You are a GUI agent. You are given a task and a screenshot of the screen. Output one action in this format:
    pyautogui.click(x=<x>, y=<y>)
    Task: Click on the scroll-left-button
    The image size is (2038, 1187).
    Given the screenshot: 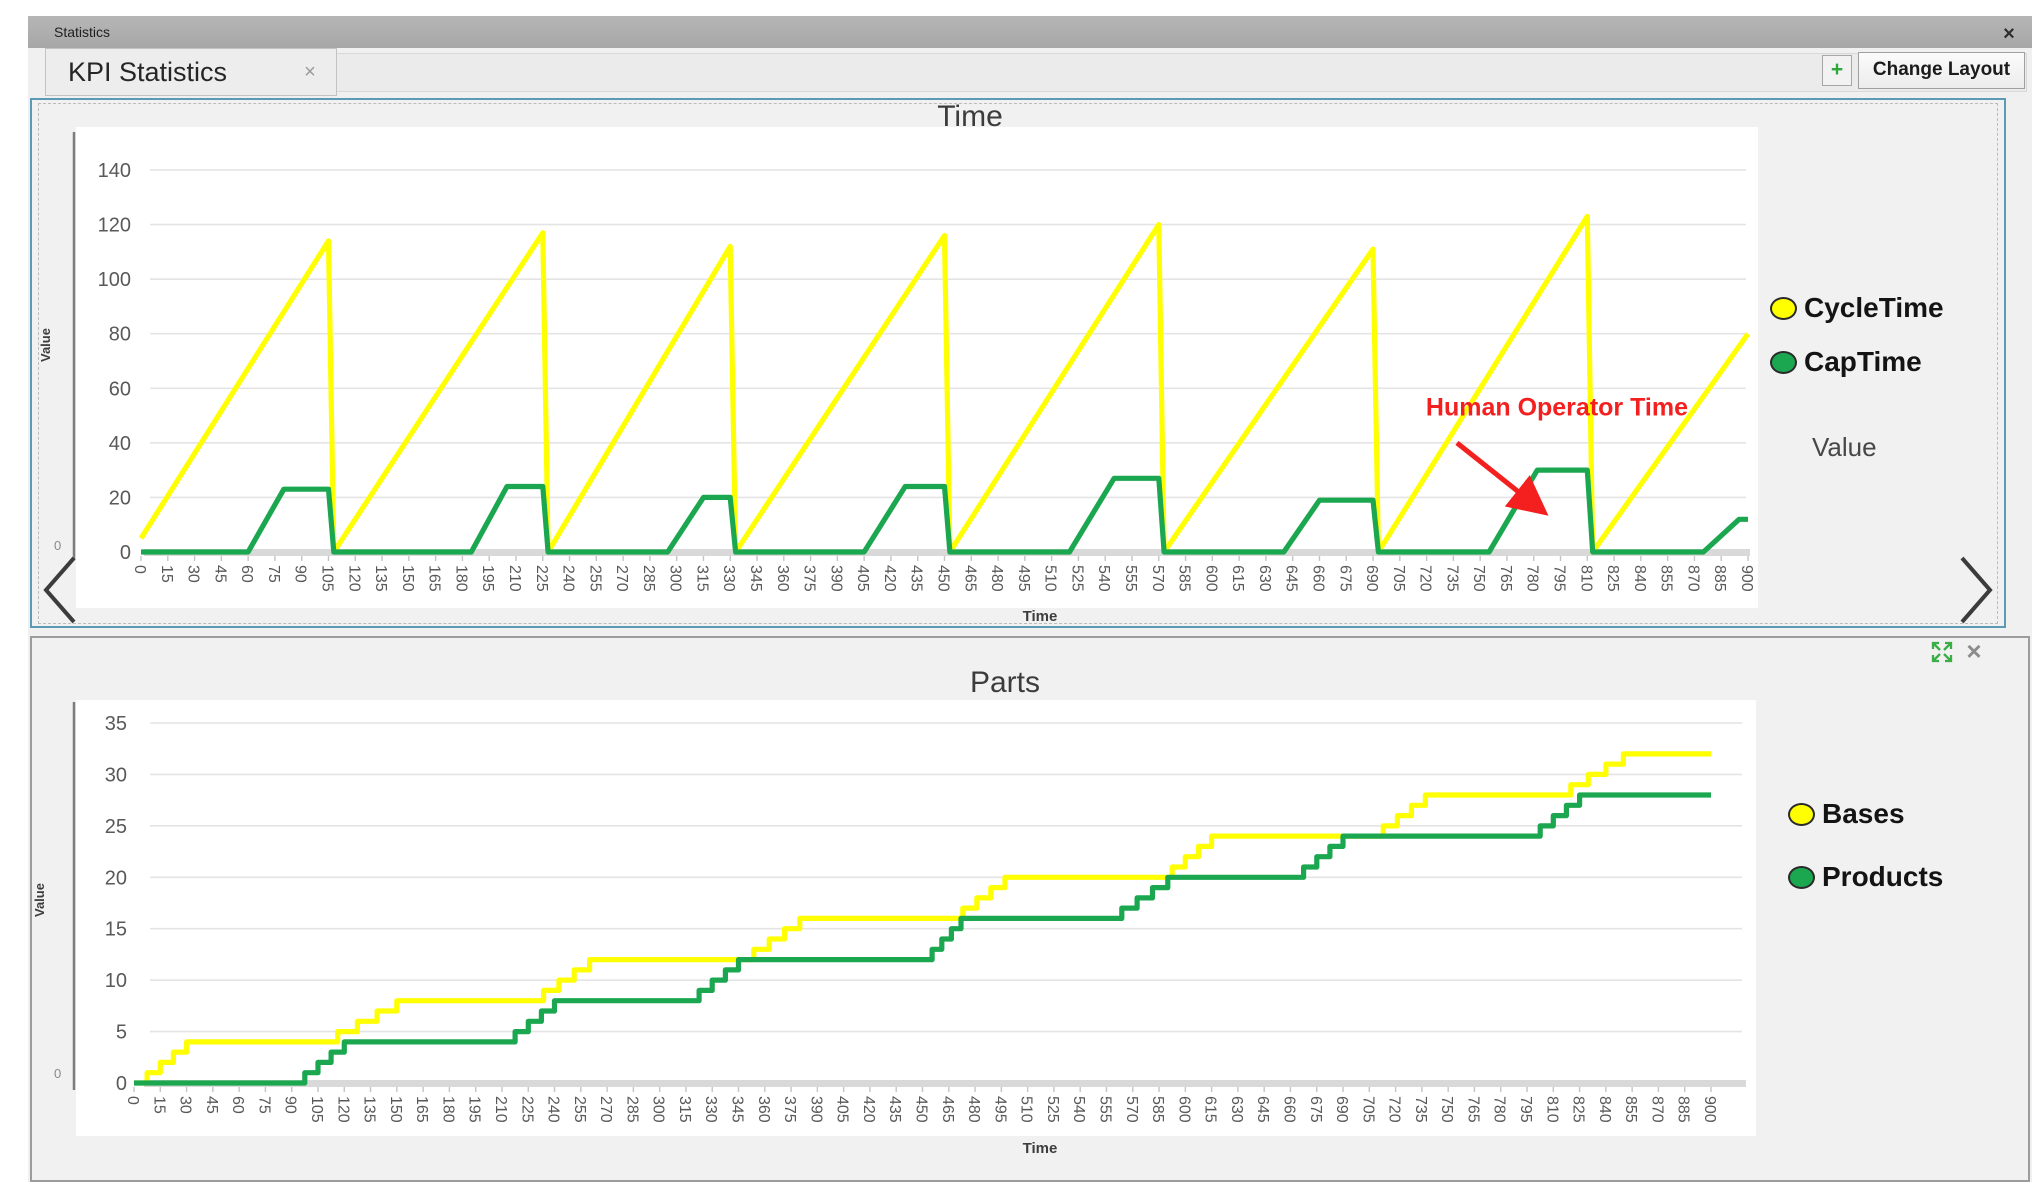 What is the action you would take?
    pyautogui.click(x=61, y=589)
    